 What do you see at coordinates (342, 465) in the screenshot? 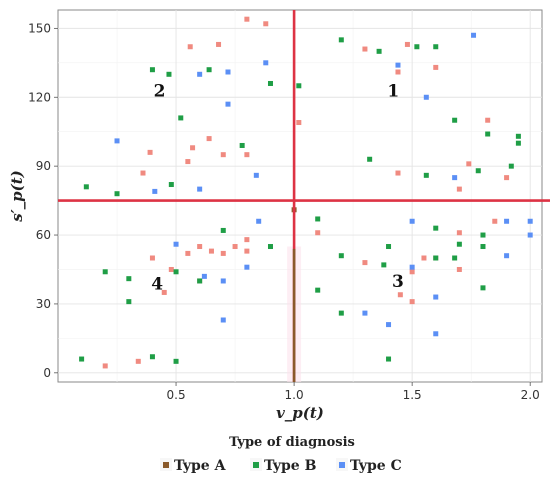
I see `legend-key` at bounding box center [342, 465].